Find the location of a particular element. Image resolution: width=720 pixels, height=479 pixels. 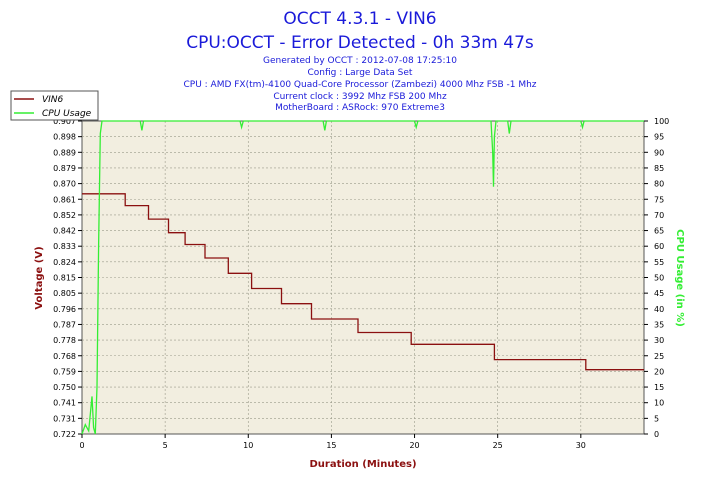

y-tick-label-right: 15 is located at coordinates (659, 387).